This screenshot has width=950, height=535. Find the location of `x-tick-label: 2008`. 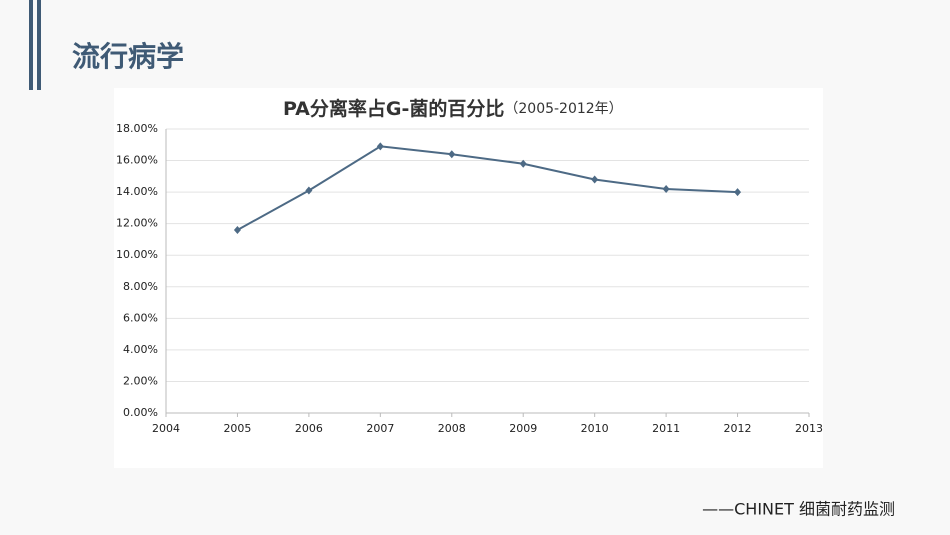

x-tick-label: 2008 is located at coordinates (452, 428).